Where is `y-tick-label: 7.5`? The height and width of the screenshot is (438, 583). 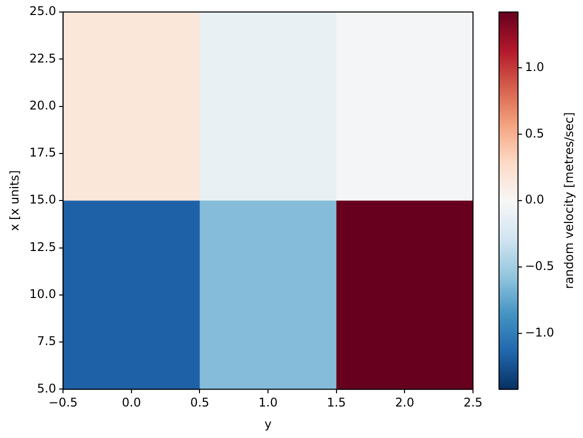 y-tick-label: 7.5 is located at coordinates (46, 341).